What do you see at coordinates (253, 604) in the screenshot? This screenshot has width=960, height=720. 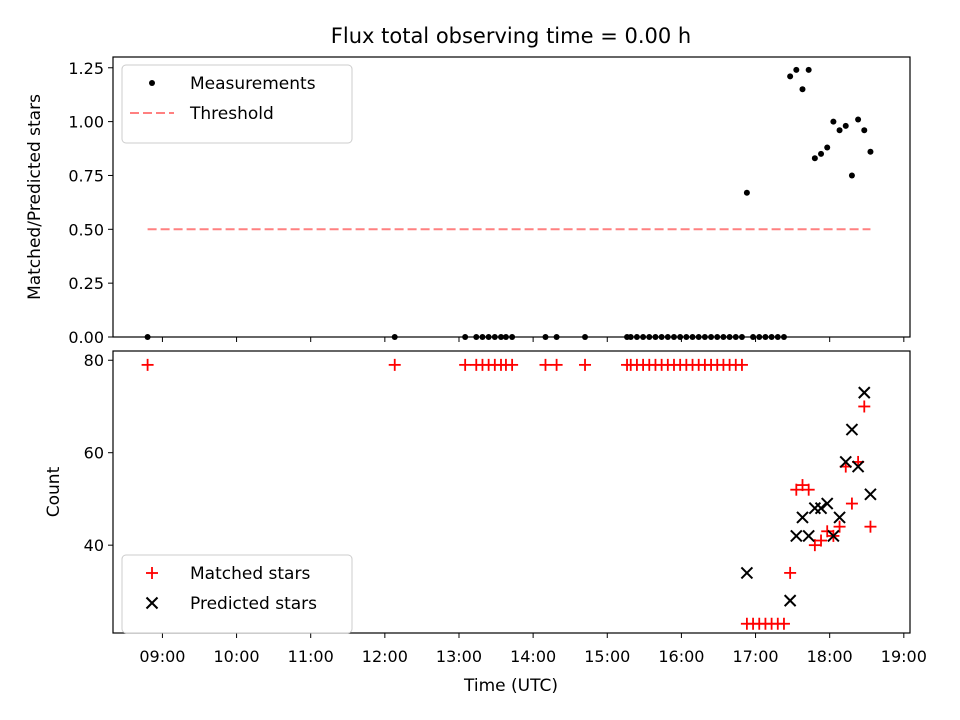 I see `legend-label: Predicted stars` at bounding box center [253, 604].